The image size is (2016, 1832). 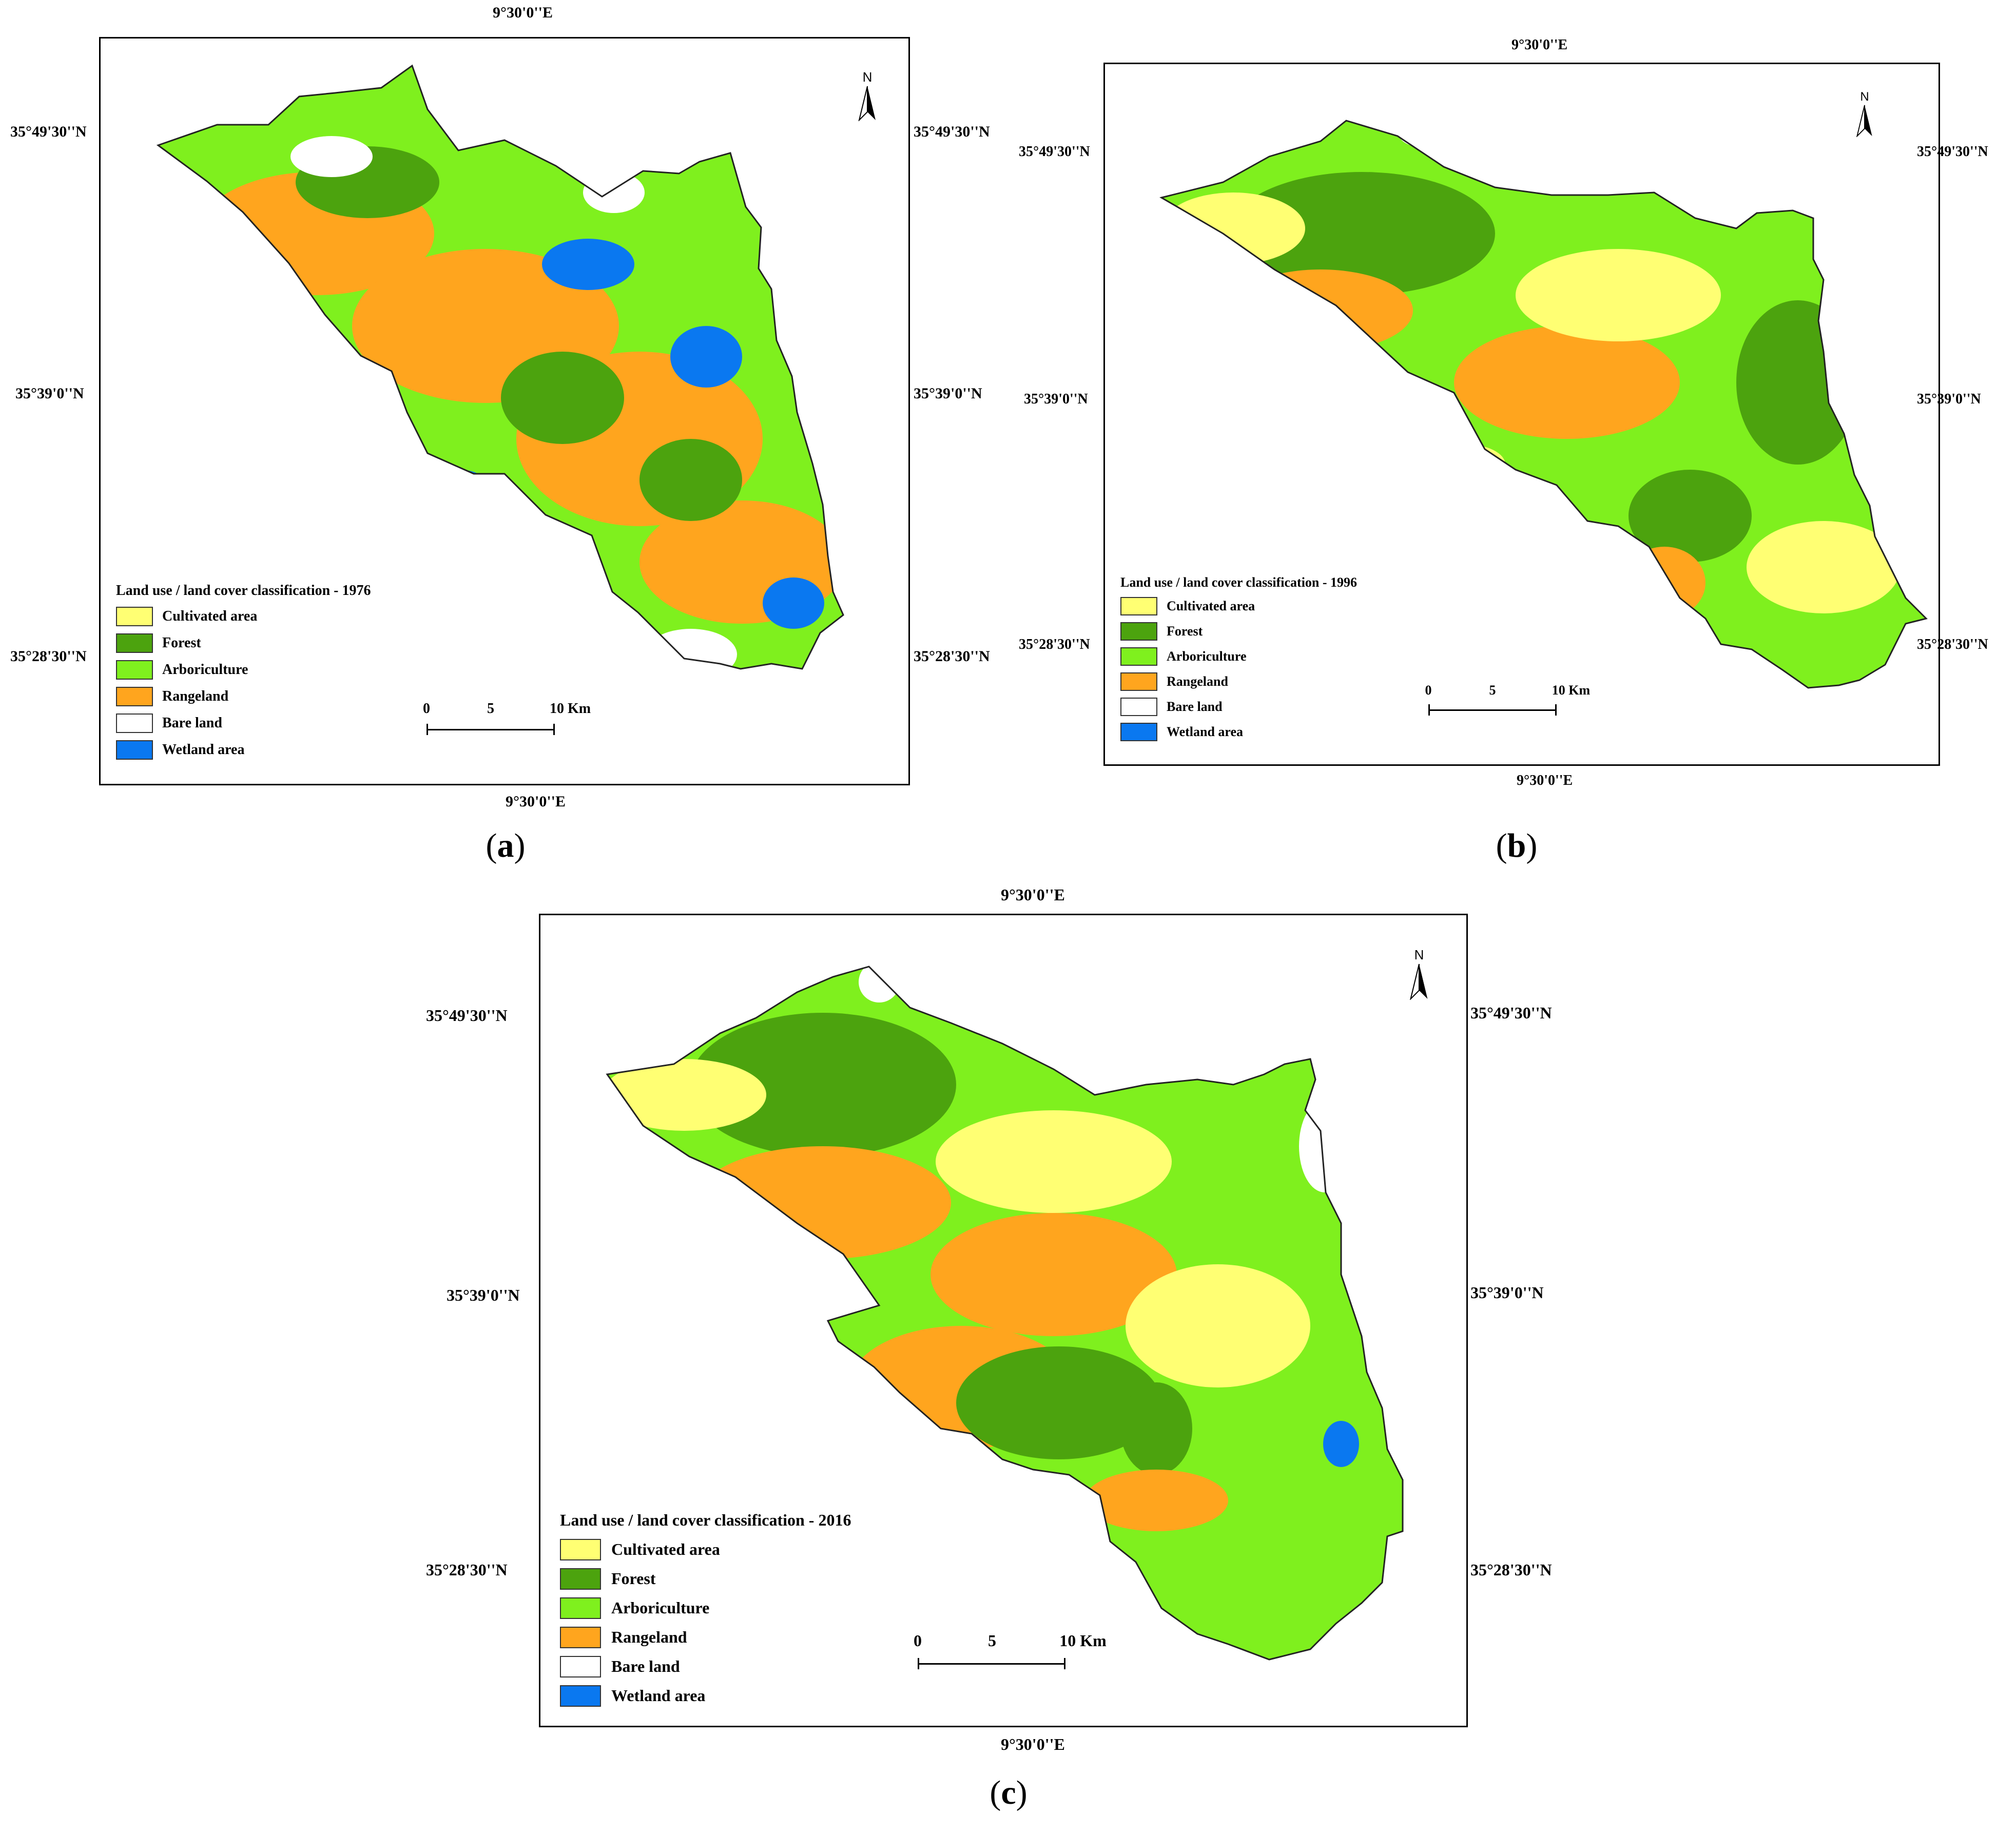 What do you see at coordinates (1056, 399) in the screenshot?
I see `lat-label-left-mid-b: 35°39'0''N` at bounding box center [1056, 399].